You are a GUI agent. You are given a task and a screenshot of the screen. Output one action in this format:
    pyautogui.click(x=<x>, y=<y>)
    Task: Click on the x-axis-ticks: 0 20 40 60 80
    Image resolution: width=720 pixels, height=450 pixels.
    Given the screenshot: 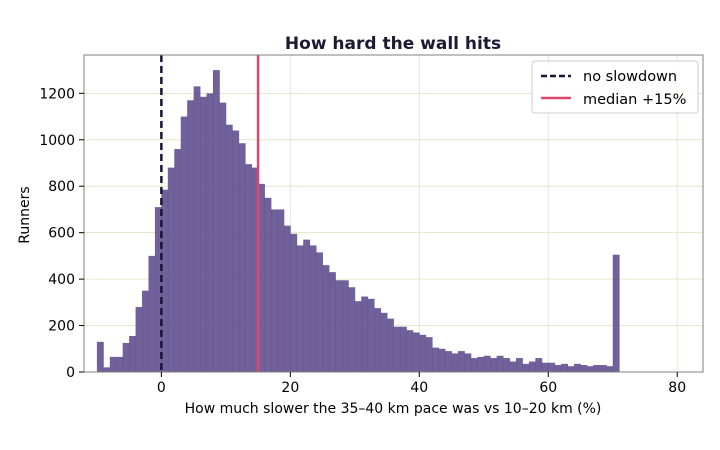 What is the action you would take?
    pyautogui.click(x=421, y=384)
    